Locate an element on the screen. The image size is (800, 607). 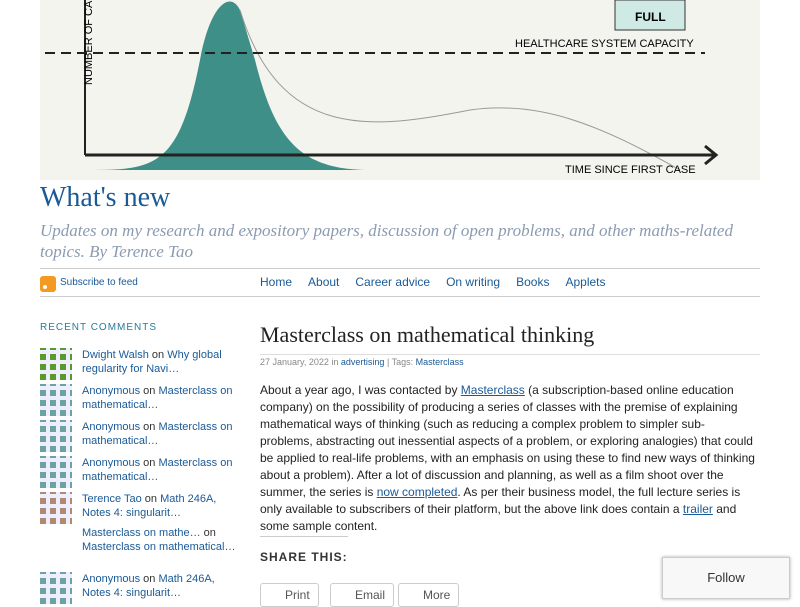
body-text: About a year ago, I was contacted by is located at coordinates (360, 390).